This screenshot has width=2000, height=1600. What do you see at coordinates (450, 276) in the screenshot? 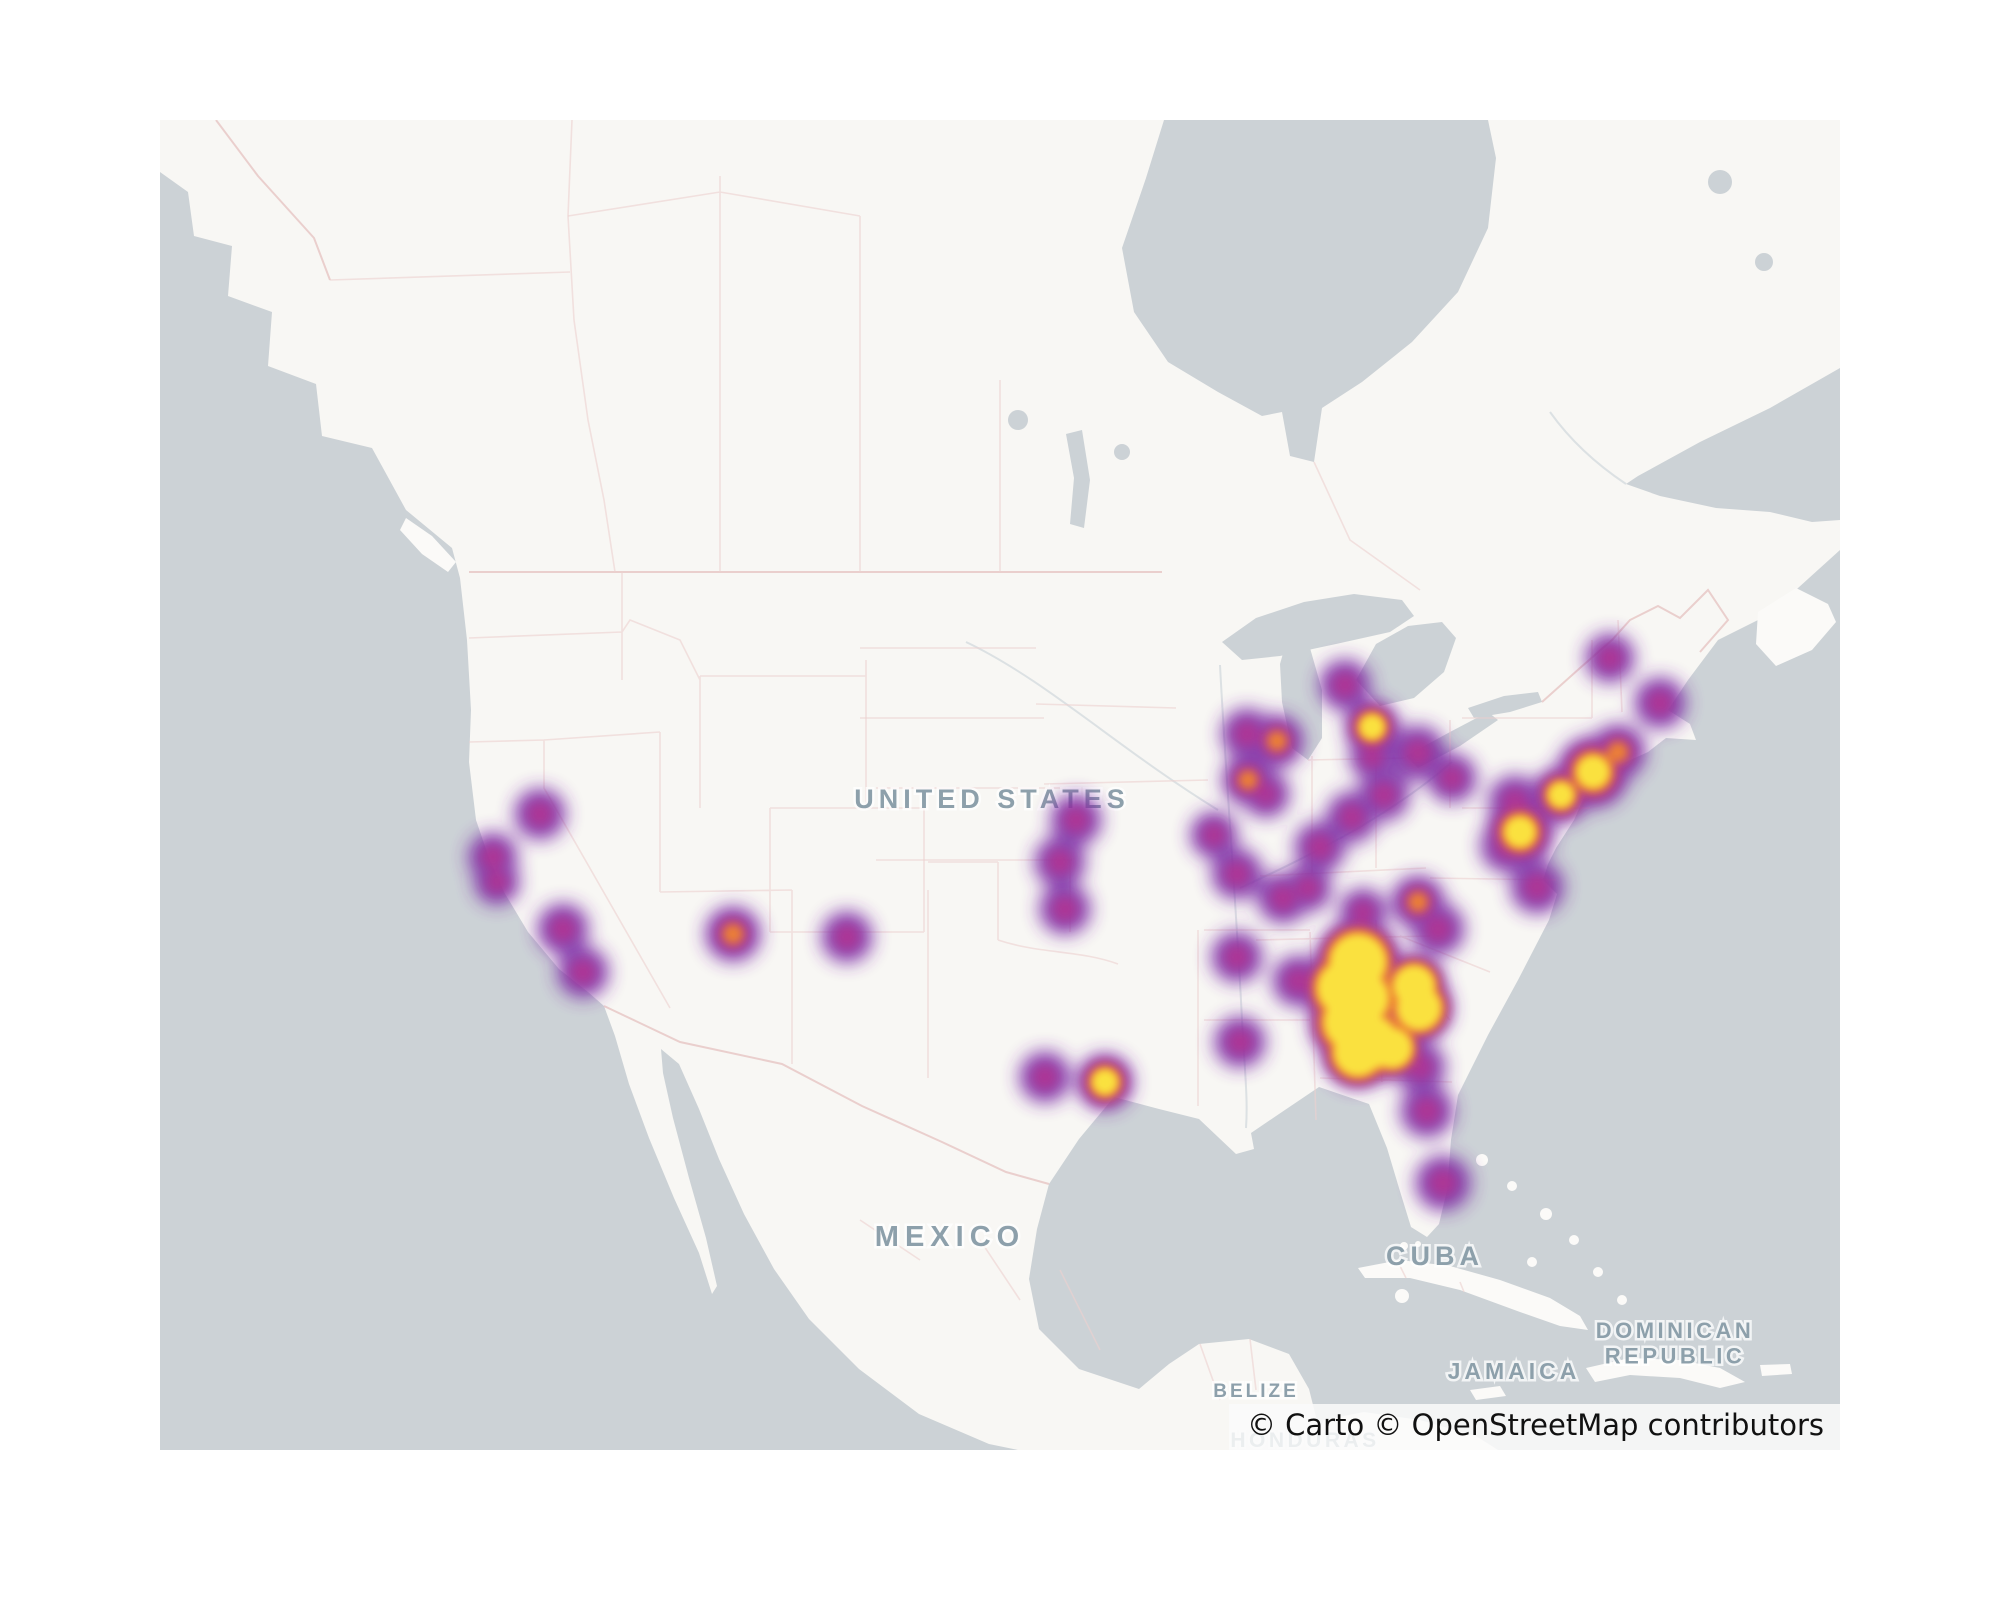
I see `yukon-bc-border` at bounding box center [450, 276].